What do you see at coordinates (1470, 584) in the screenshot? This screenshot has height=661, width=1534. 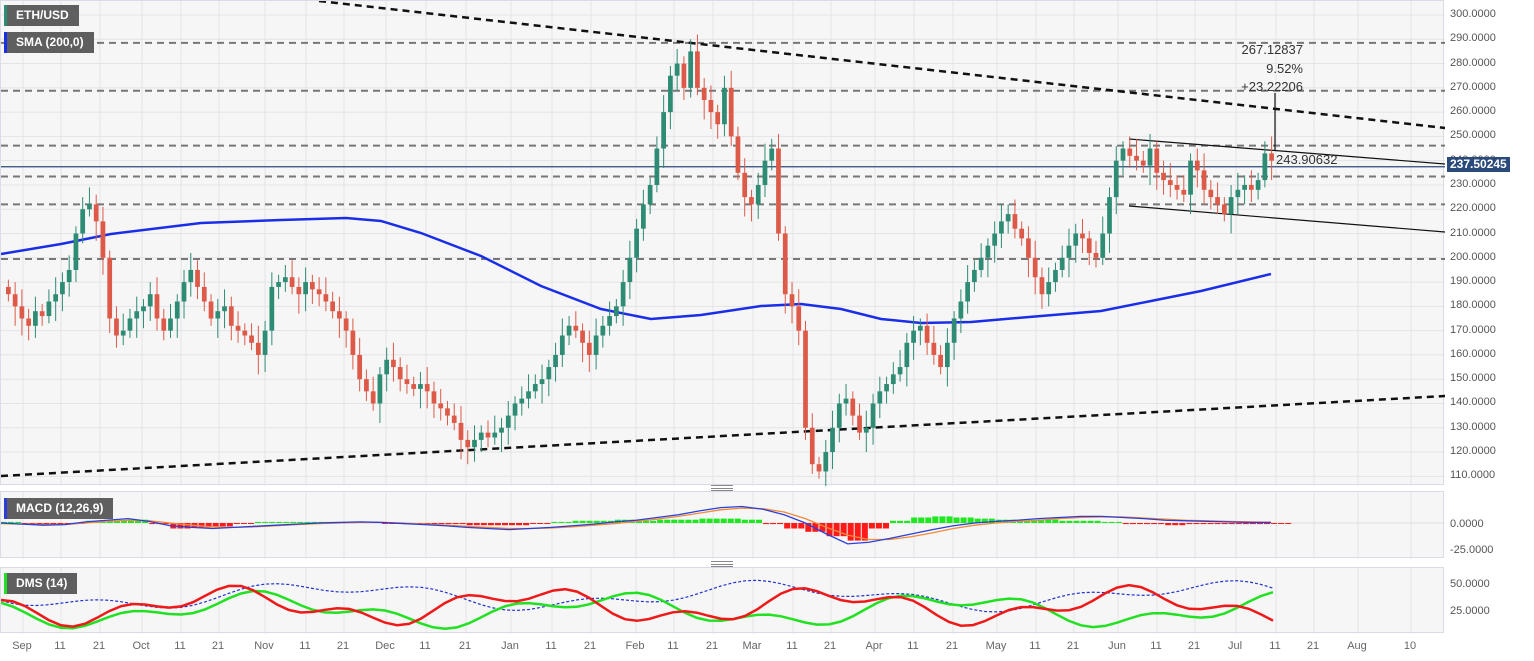 I see `dms-axis-label: 50.0000` at bounding box center [1470, 584].